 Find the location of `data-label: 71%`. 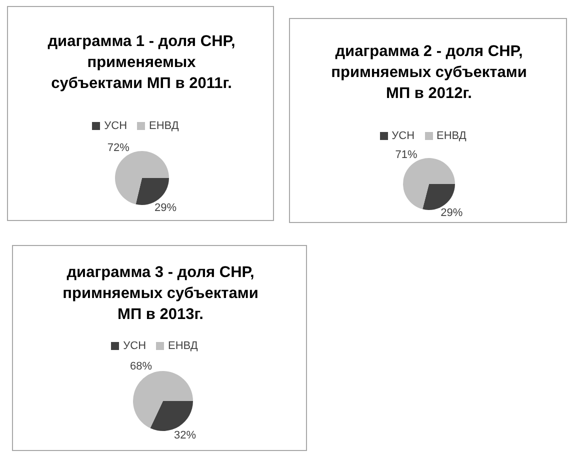

data-label: 71% is located at coordinates (406, 154).